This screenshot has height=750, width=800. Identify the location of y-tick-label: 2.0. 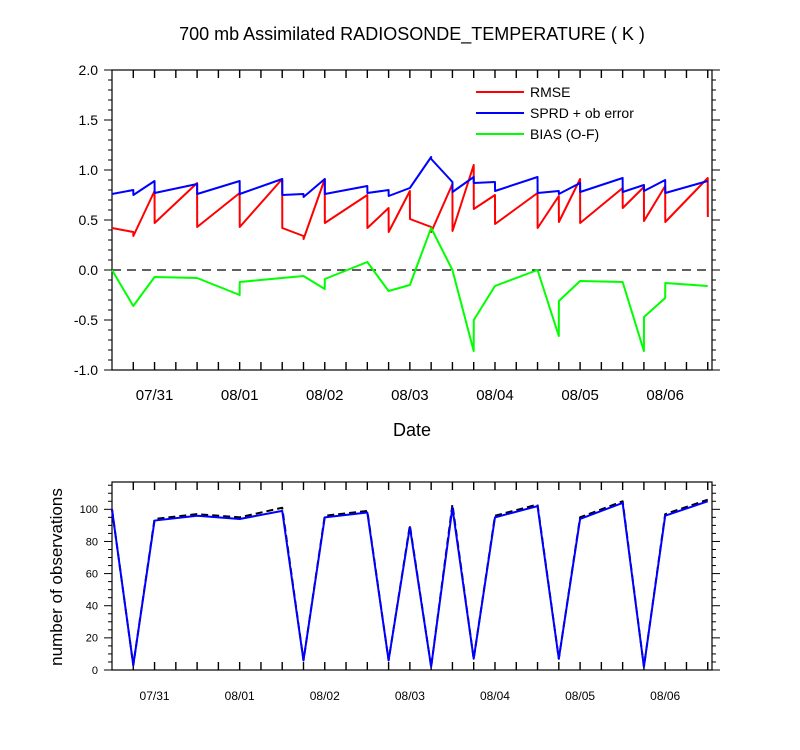
(89, 70).